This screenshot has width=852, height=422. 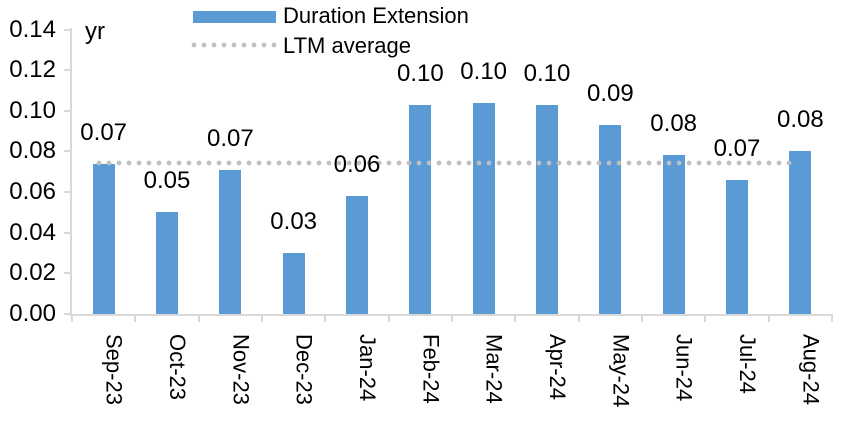 What do you see at coordinates (32, 313) in the screenshot?
I see `y-axis-tick-label: 0.00` at bounding box center [32, 313].